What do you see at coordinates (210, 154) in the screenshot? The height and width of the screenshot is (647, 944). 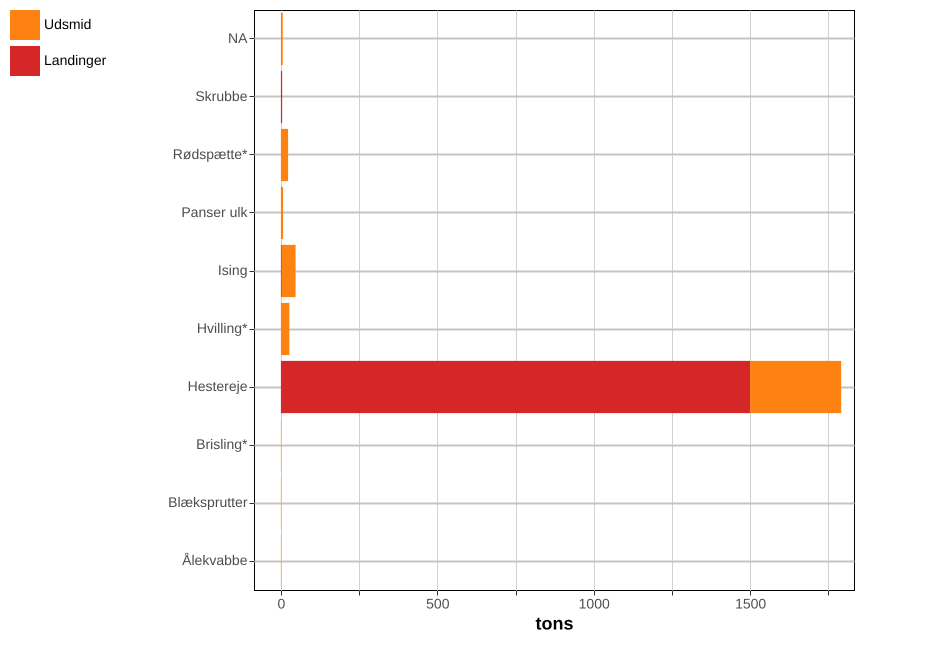 I see `y-tick-label: Rødspætte*` at bounding box center [210, 154].